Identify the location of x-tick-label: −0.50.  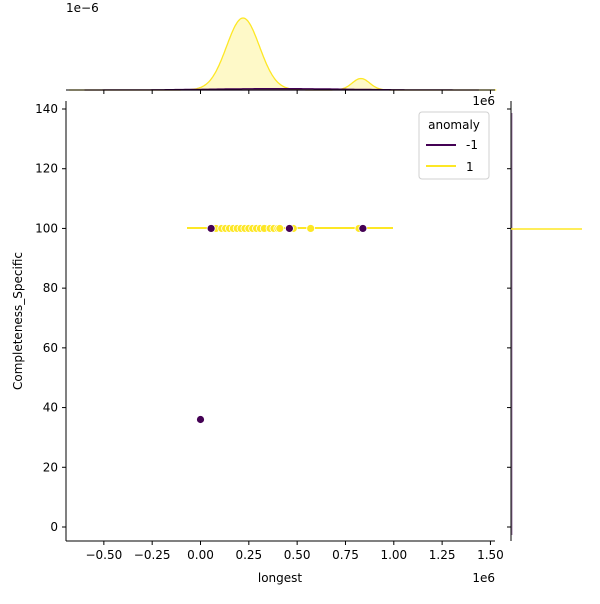
(103, 555).